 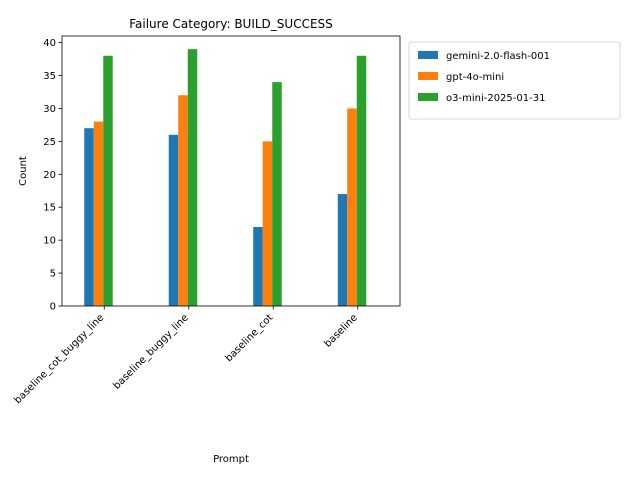 I want to click on y-tick-label: 25, so click(x=49, y=142).